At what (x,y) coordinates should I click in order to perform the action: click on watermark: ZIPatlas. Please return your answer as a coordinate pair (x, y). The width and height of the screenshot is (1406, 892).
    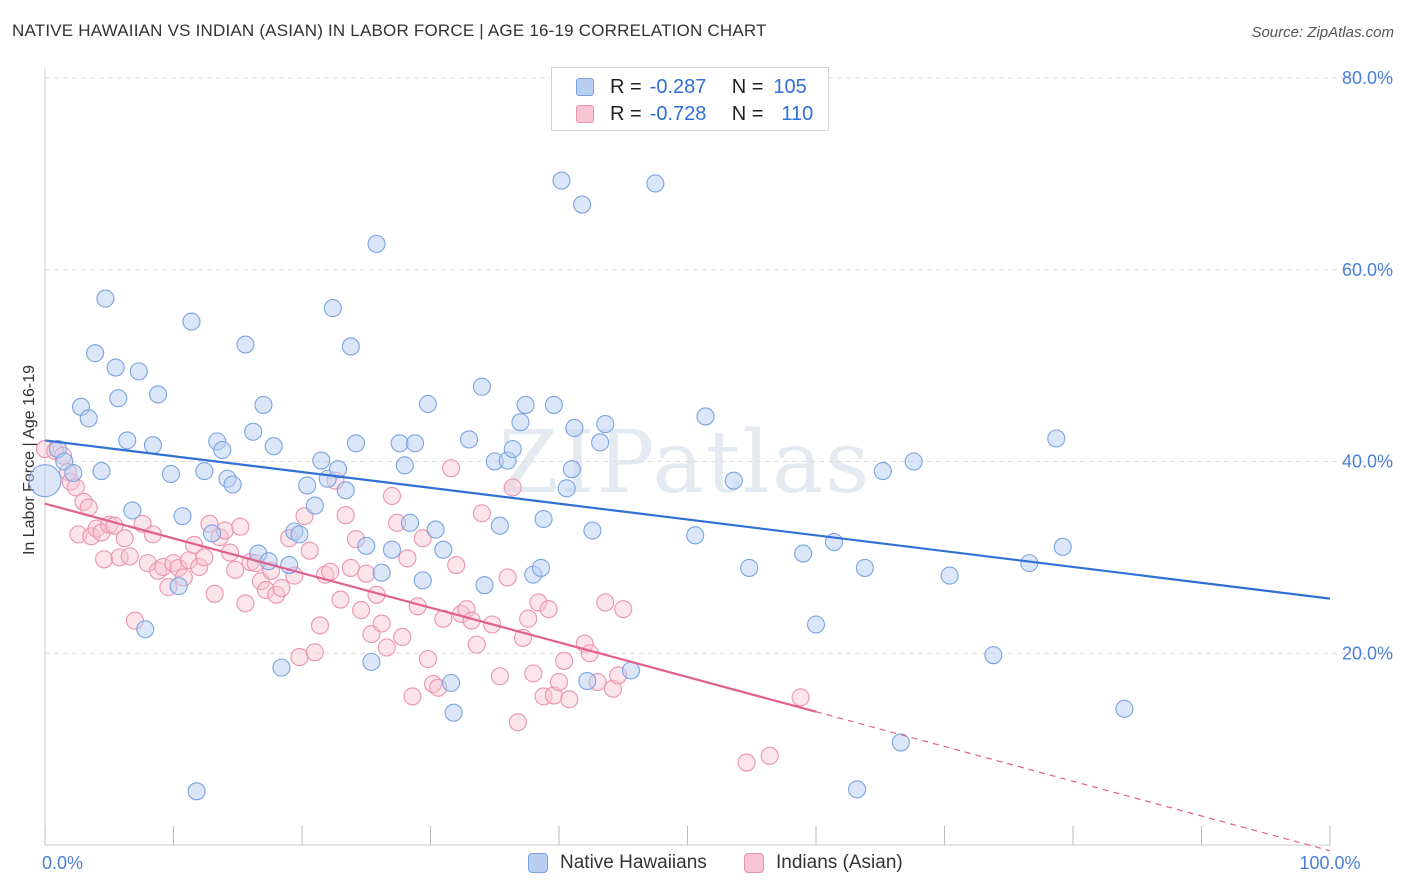
    Looking at the image, I should click on (685, 463).